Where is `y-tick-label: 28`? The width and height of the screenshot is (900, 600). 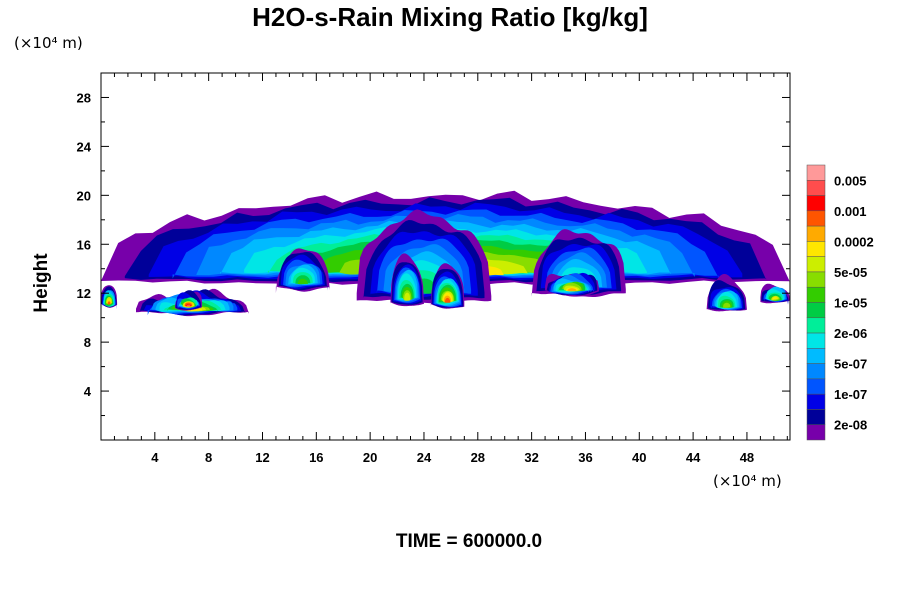
y-tick-label: 28 is located at coordinates (84, 97).